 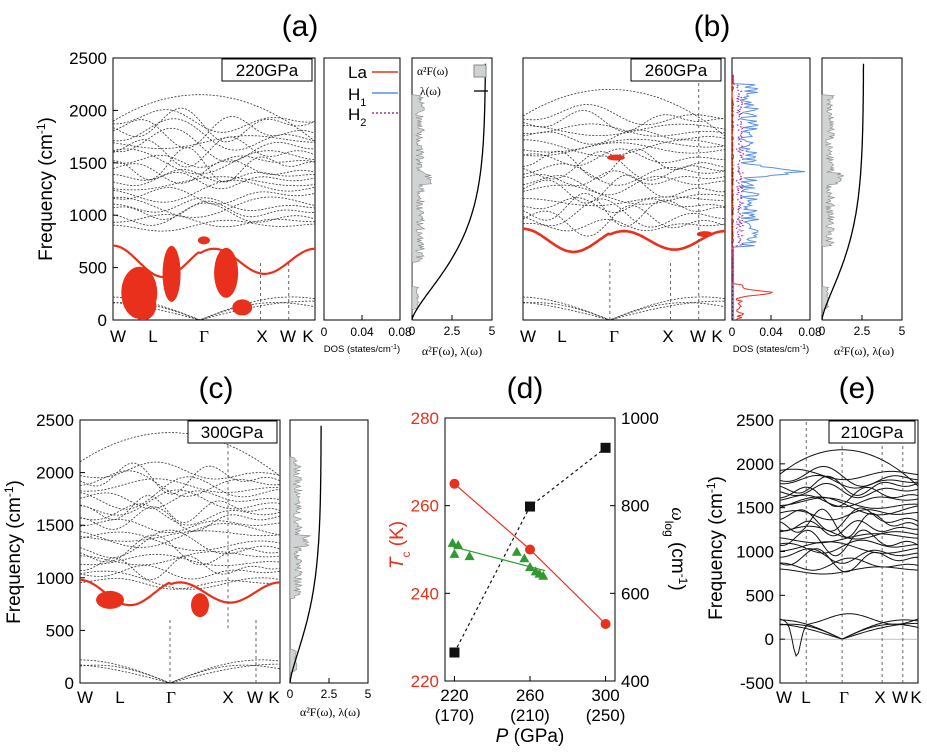 What do you see at coordinates (606, 715) in the screenshot?
I see `xtick-sublabel-2: (250)` at bounding box center [606, 715].